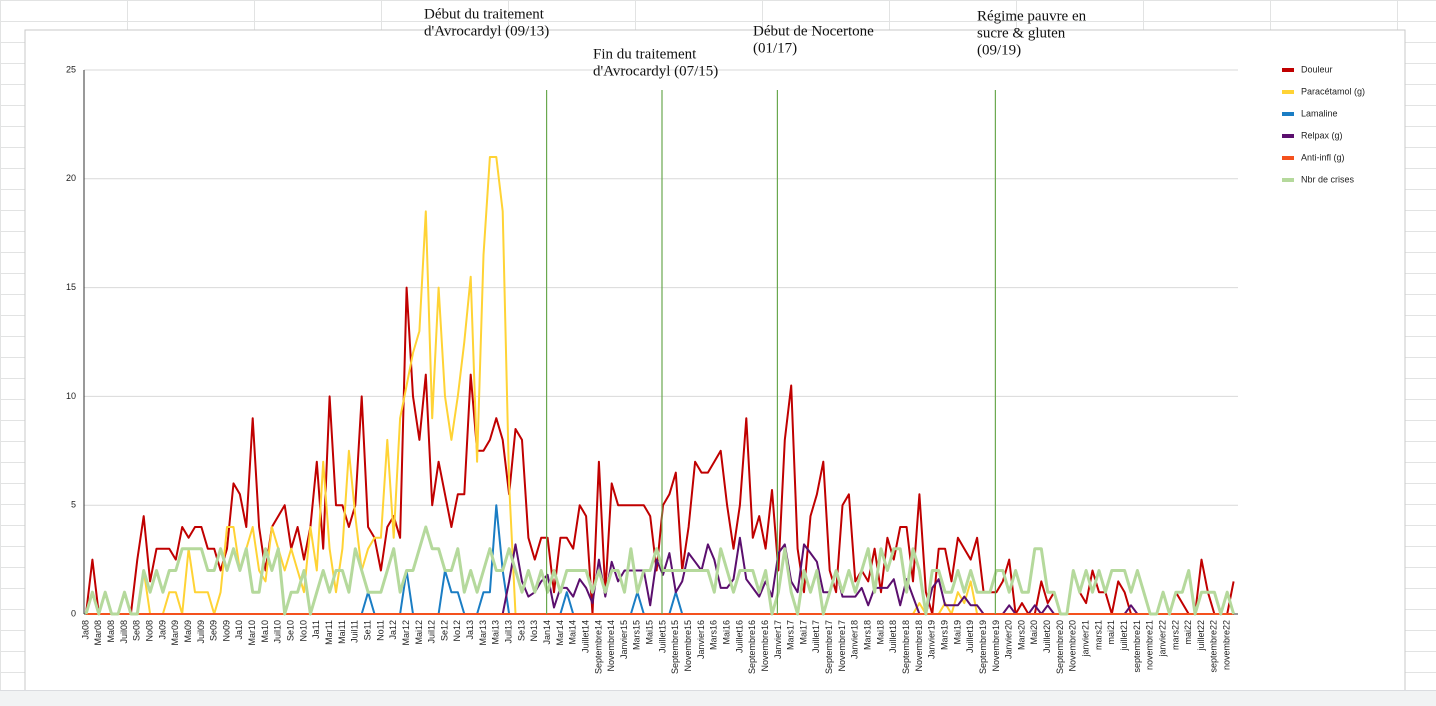 This screenshot has height=706, width=1436. What do you see at coordinates (1214, 646) in the screenshot?
I see `x-tick-label: septembre22` at bounding box center [1214, 646].